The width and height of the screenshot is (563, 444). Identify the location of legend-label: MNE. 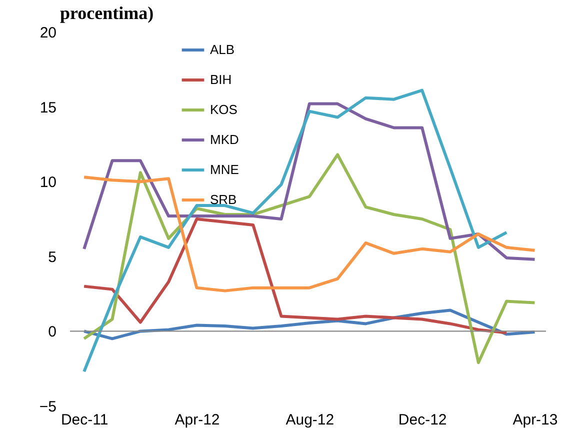
(225, 169).